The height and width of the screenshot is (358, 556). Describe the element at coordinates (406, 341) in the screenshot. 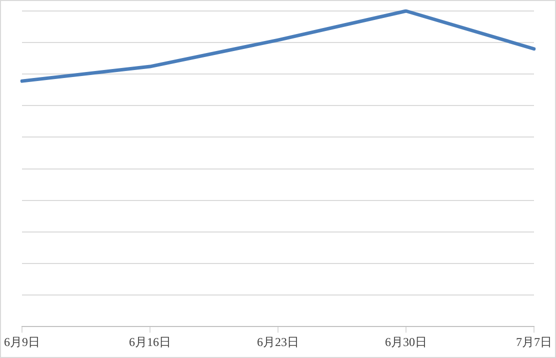

I see `x-tick-label: 6月30日` at that location.